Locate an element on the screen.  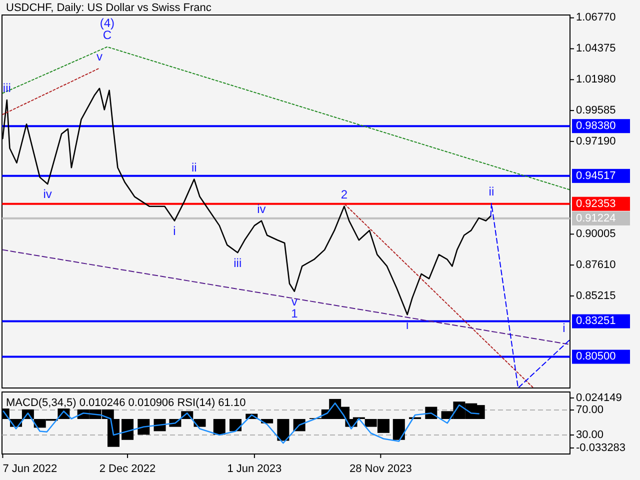
annotation: (4) is located at coordinates (107, 23).